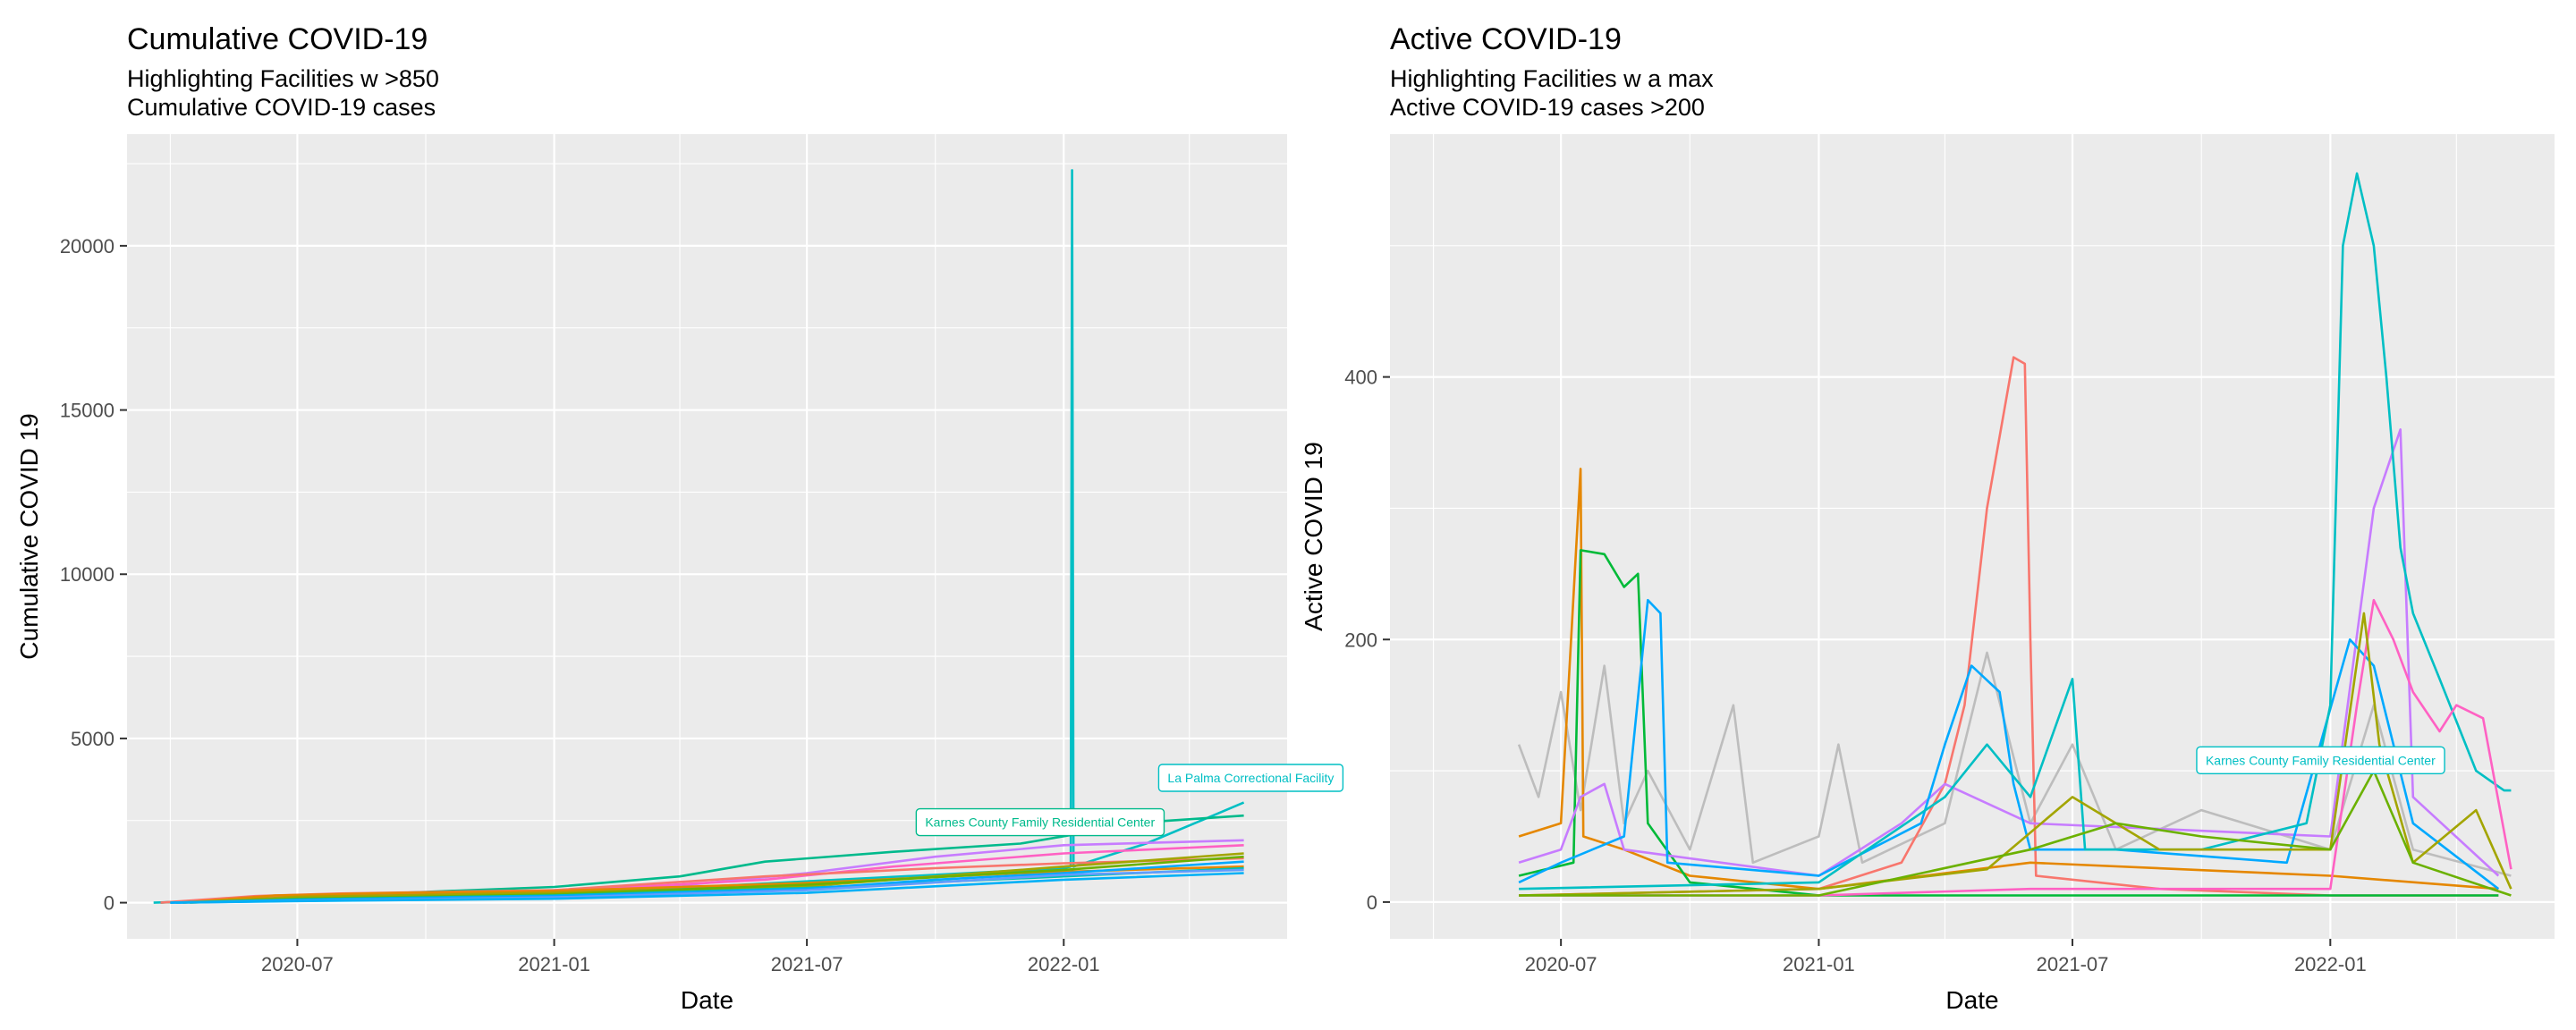 The height and width of the screenshot is (1030, 2576). What do you see at coordinates (1552, 78) in the screenshot?
I see `chart-subtitle-line: Highlighting Facilities w a max` at bounding box center [1552, 78].